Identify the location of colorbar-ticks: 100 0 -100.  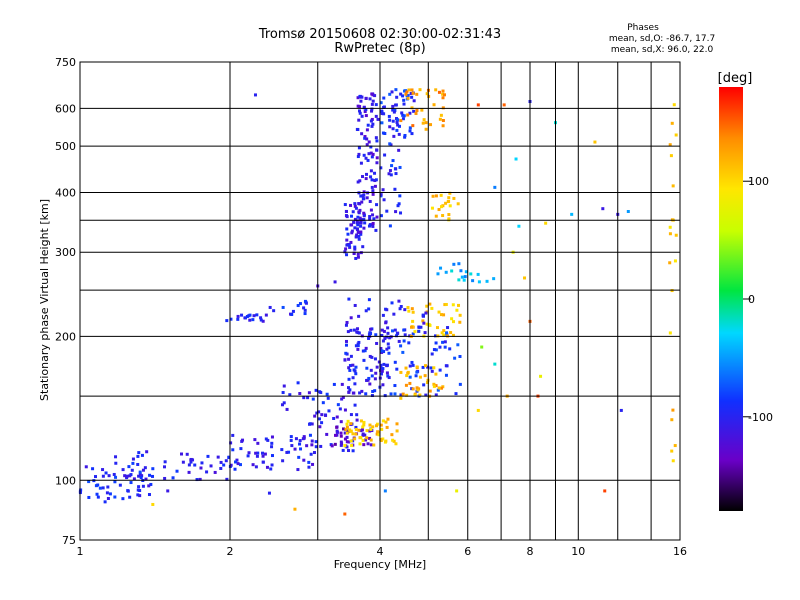
(758, 299).